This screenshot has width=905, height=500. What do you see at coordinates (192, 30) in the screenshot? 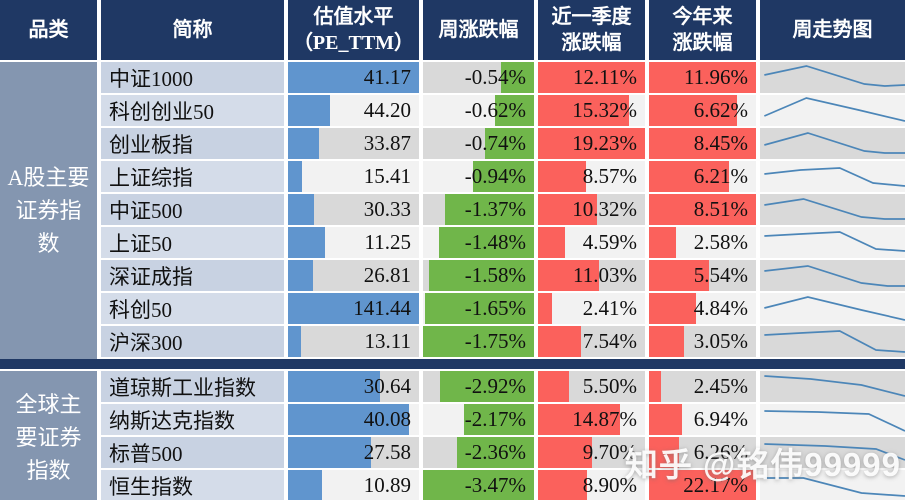
I see `header-col-name: 简称` at bounding box center [192, 30].